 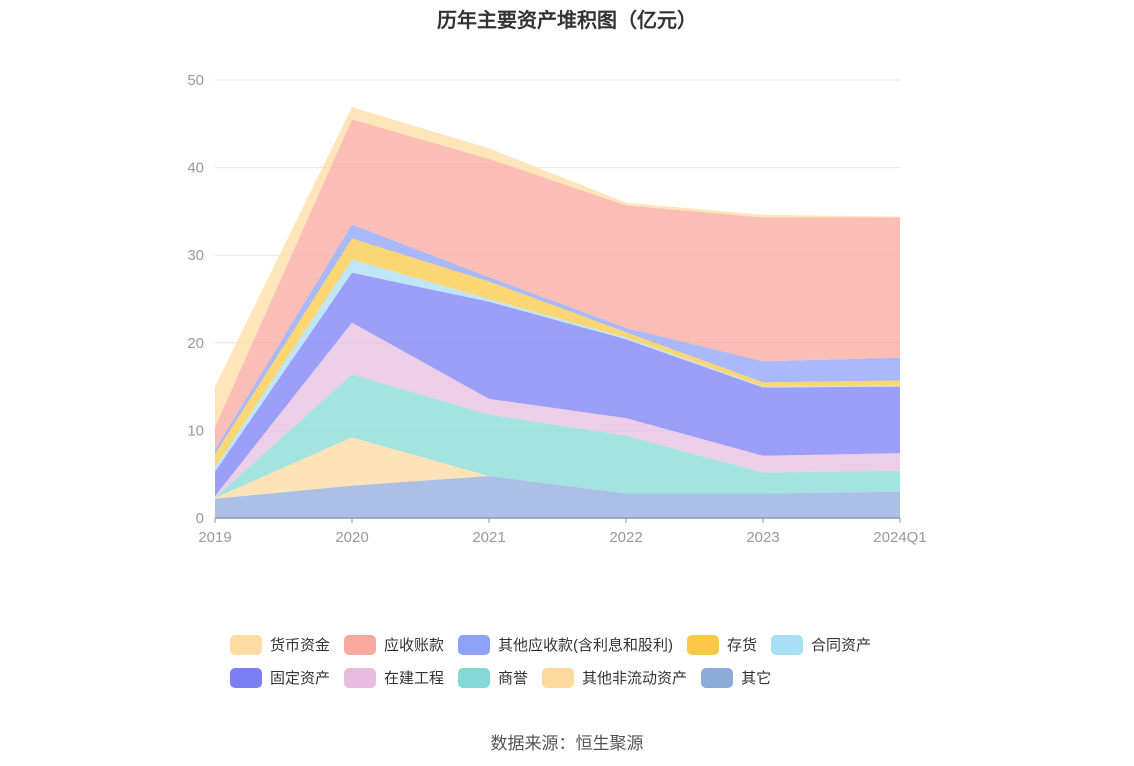 I want to click on legend-label: 其它, so click(x=756, y=678).